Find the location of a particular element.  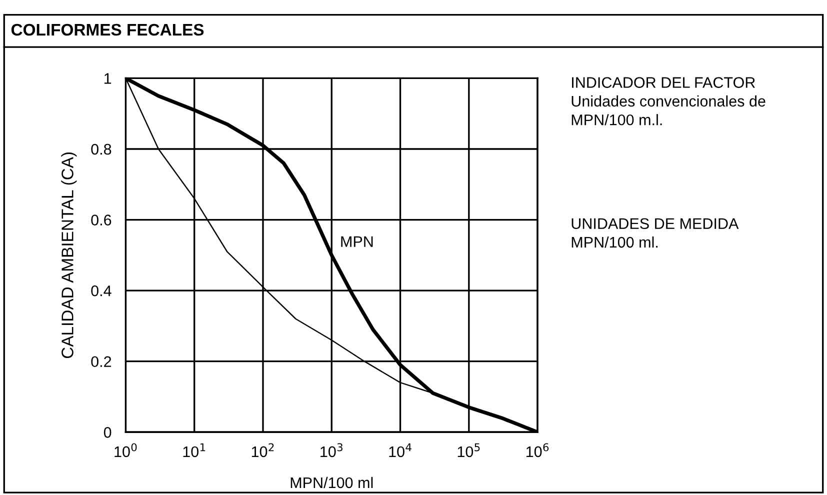

chart-title: COLIFORMES FECALES is located at coordinates (107, 30).